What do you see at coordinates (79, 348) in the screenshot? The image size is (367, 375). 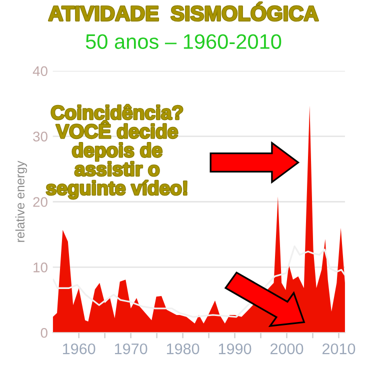 I see `x-tick-label: 1960` at bounding box center [79, 348].